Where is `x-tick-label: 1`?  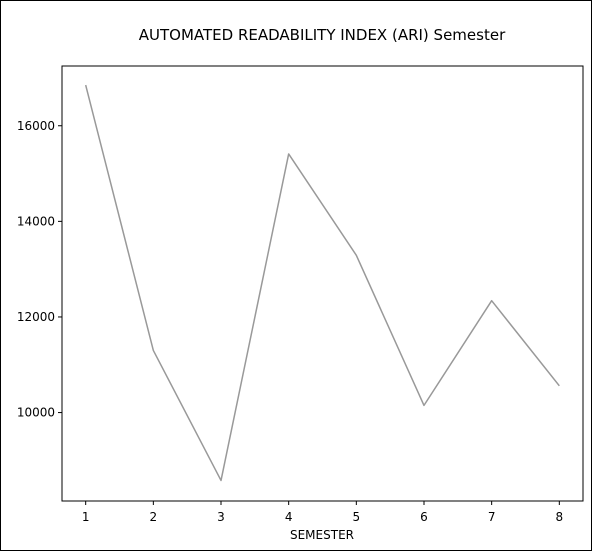
x-tick-label: 1 is located at coordinates (86, 517).